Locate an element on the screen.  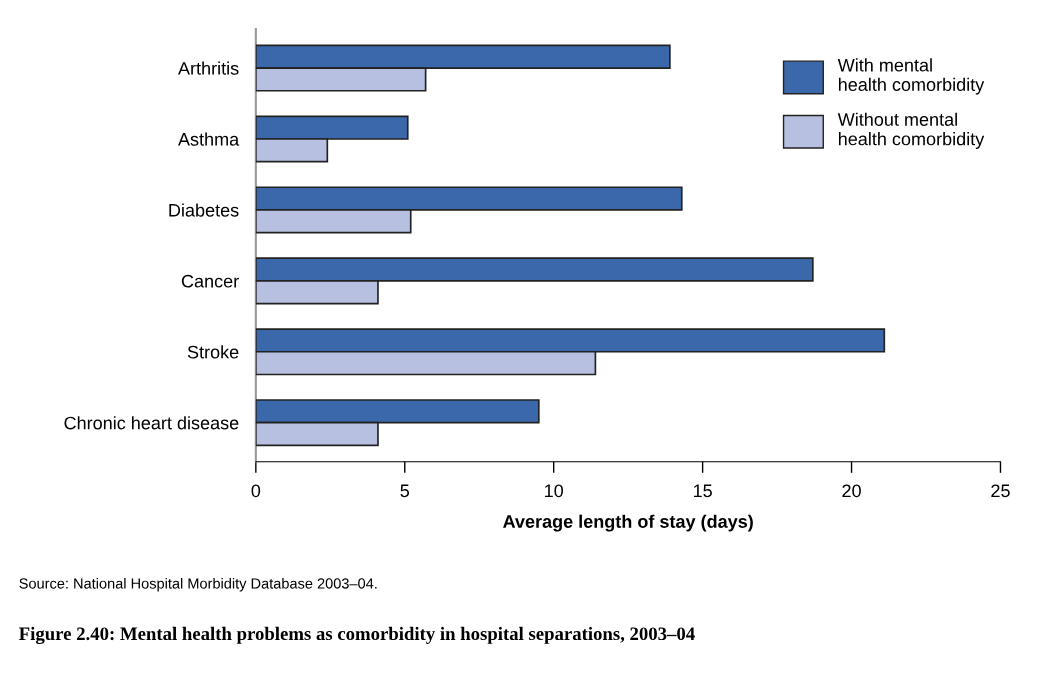
y-tick-label: Stroke is located at coordinates (213, 352).